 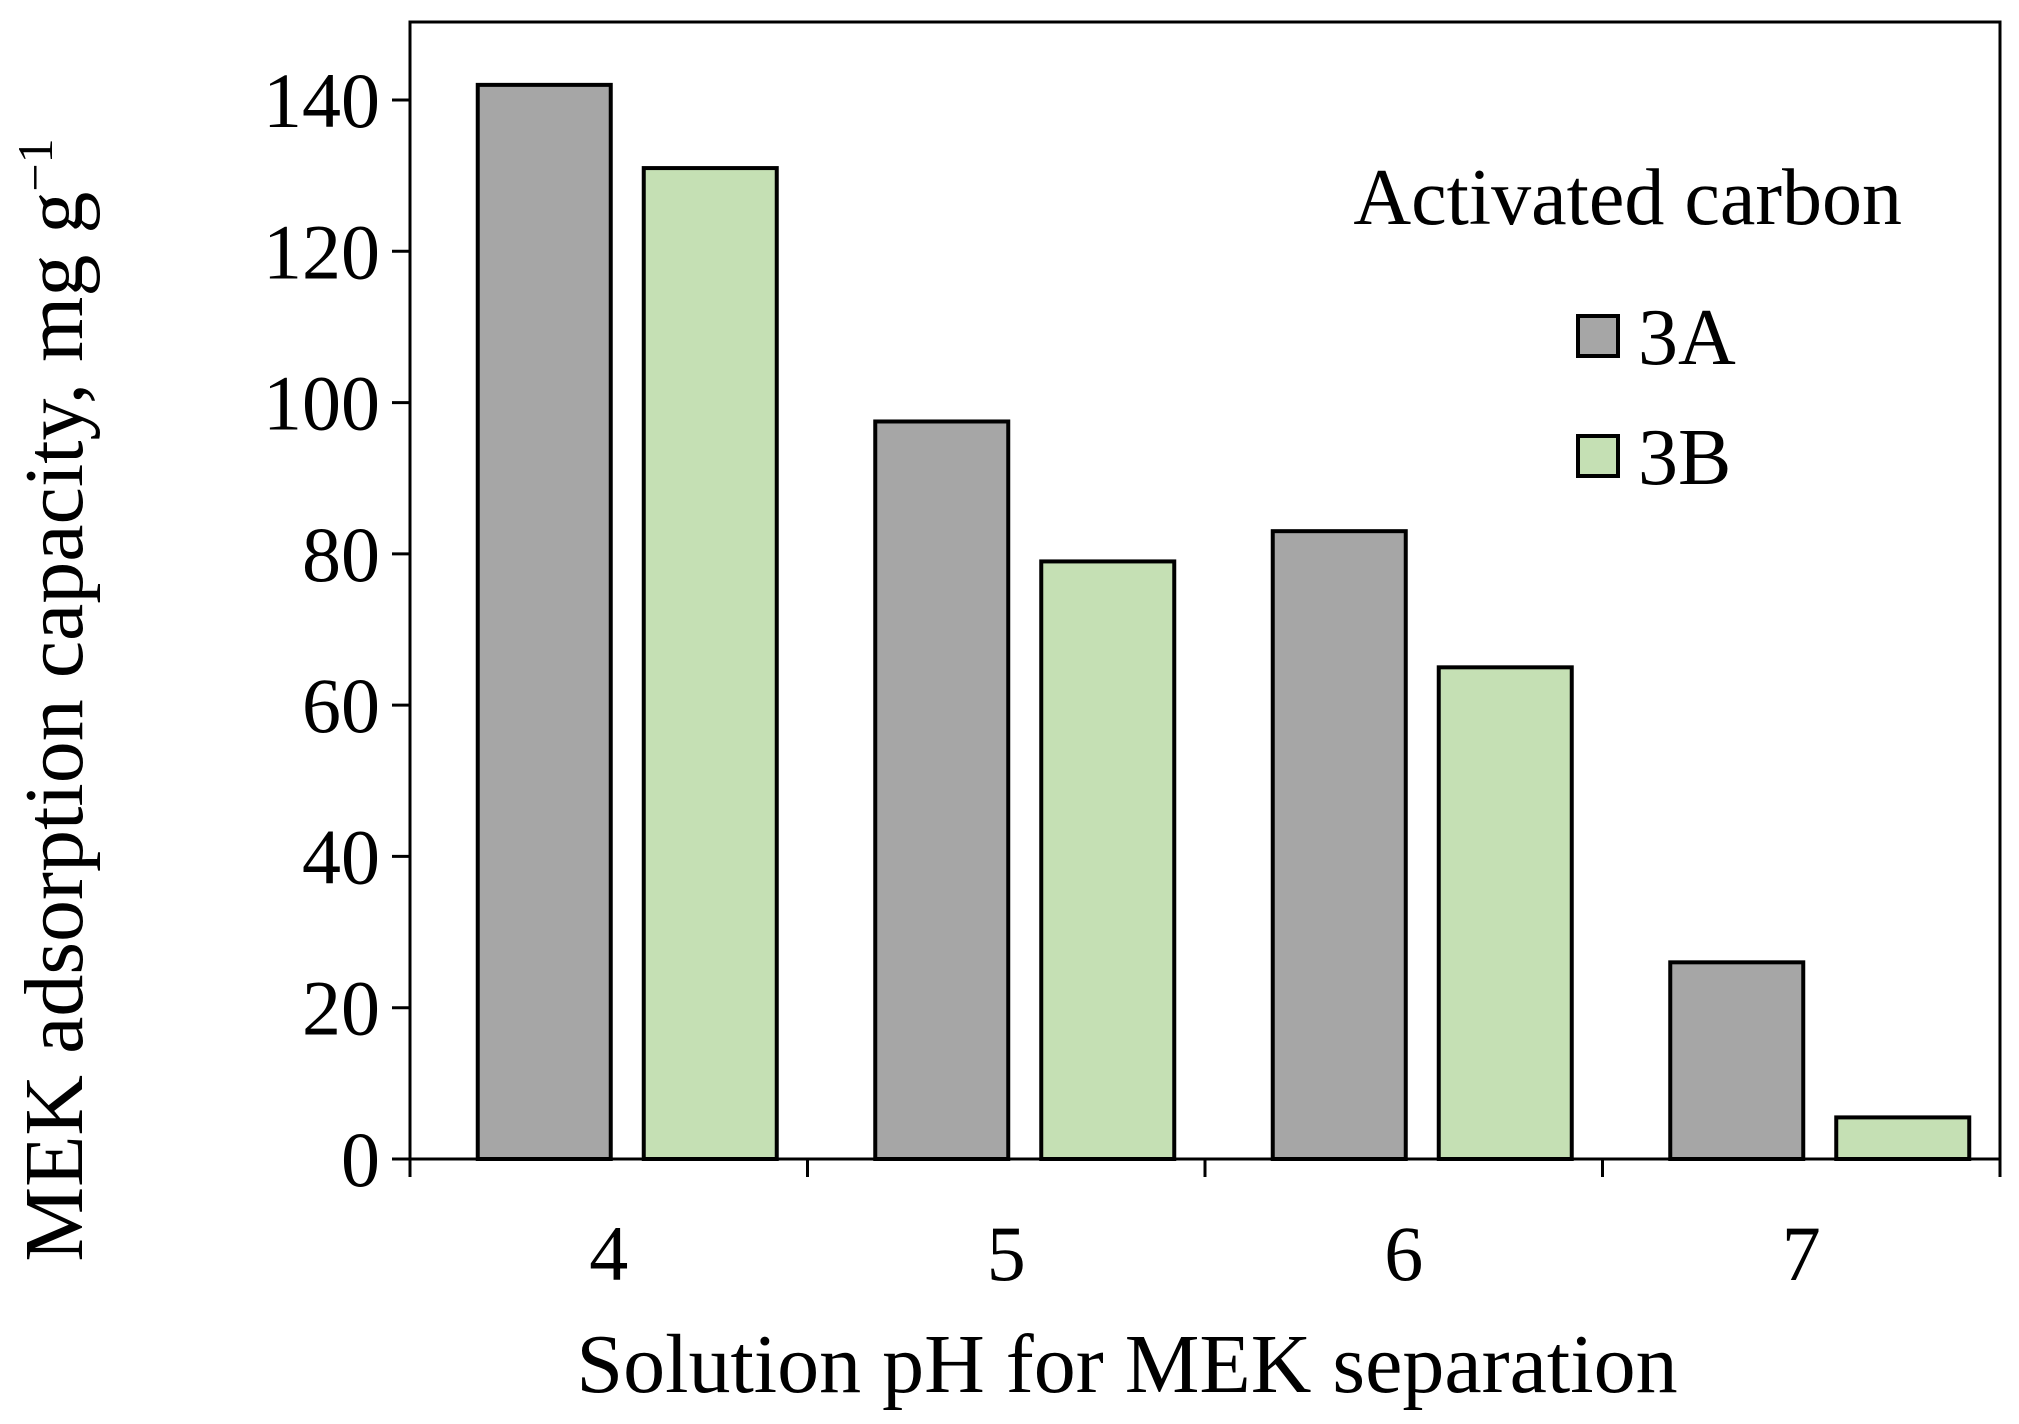 What do you see at coordinates (1006, 1253) in the screenshot?
I see `x-tick-label: 5` at bounding box center [1006, 1253].